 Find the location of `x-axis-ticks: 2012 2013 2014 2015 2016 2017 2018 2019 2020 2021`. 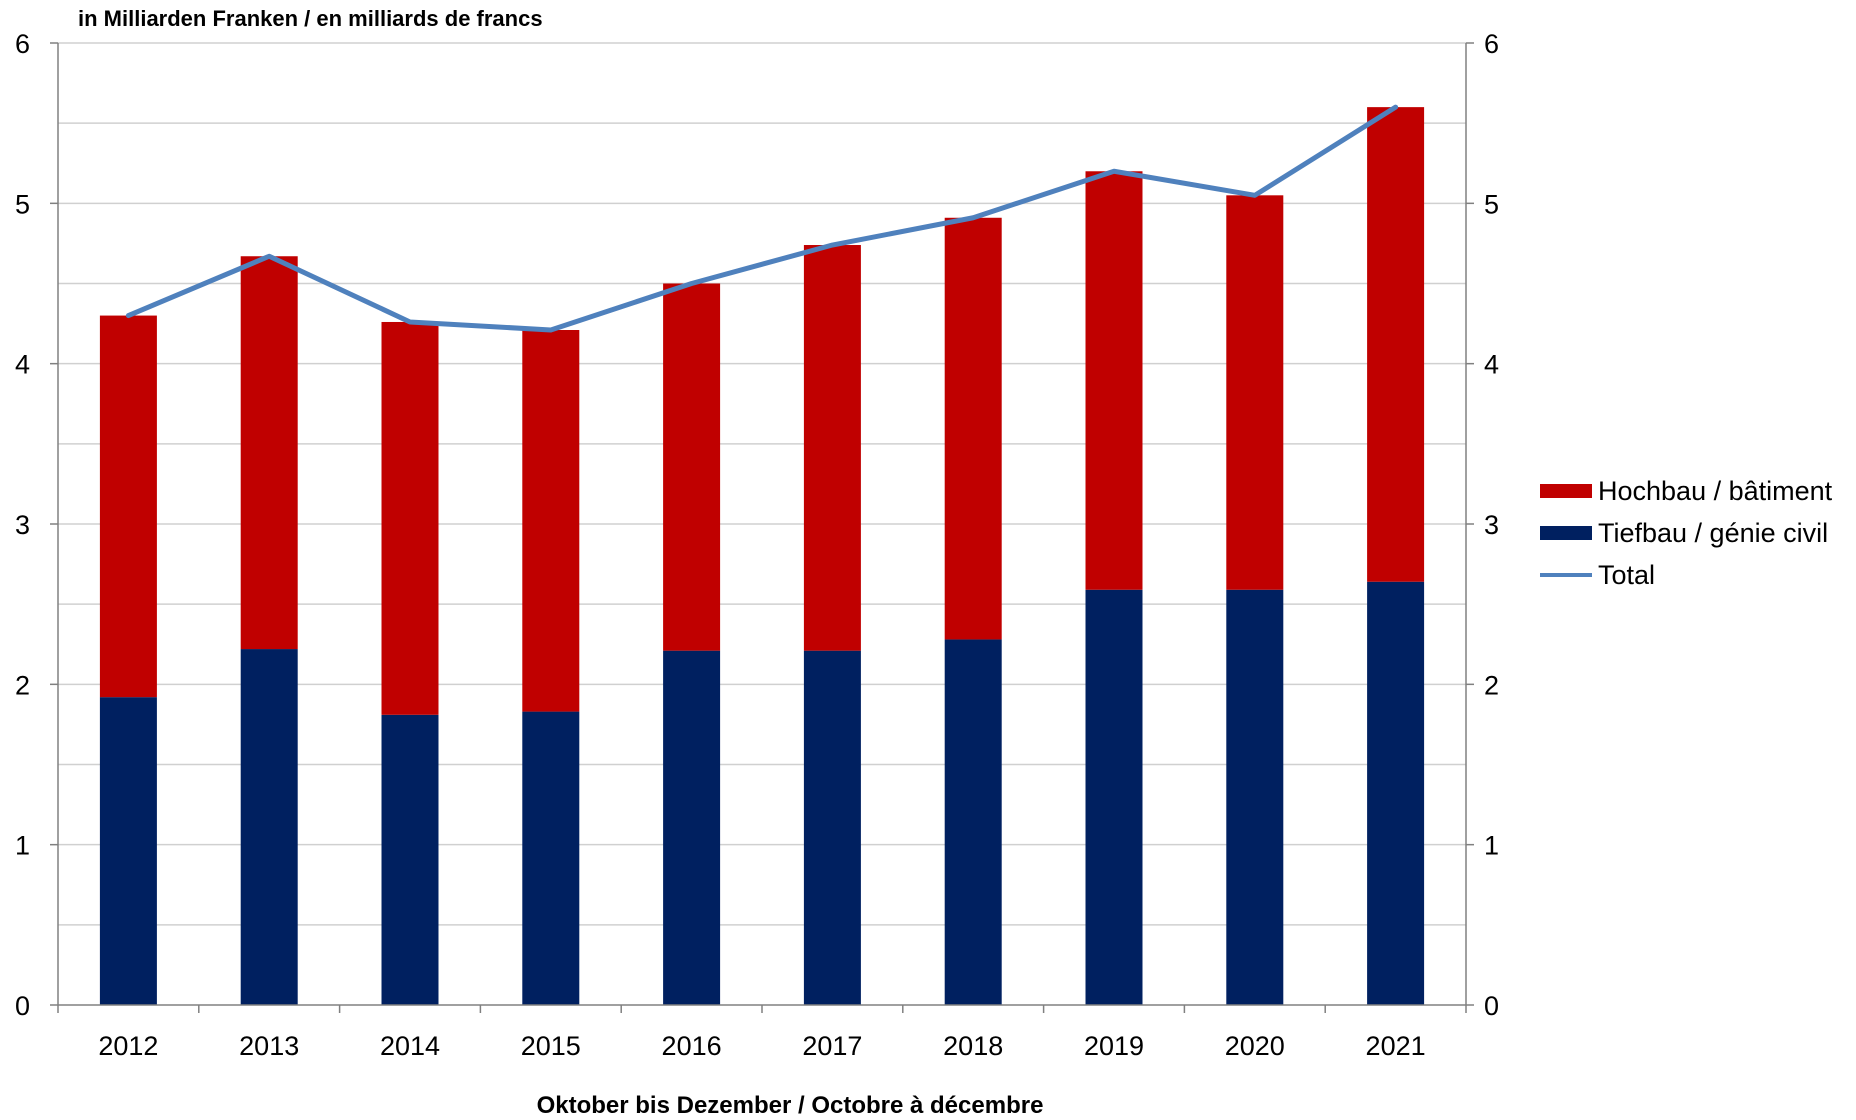

x-axis-ticks: 2012 2013 2014 2015 2016 2017 2018 2019 2020 2021 is located at coordinates (761, 1046).